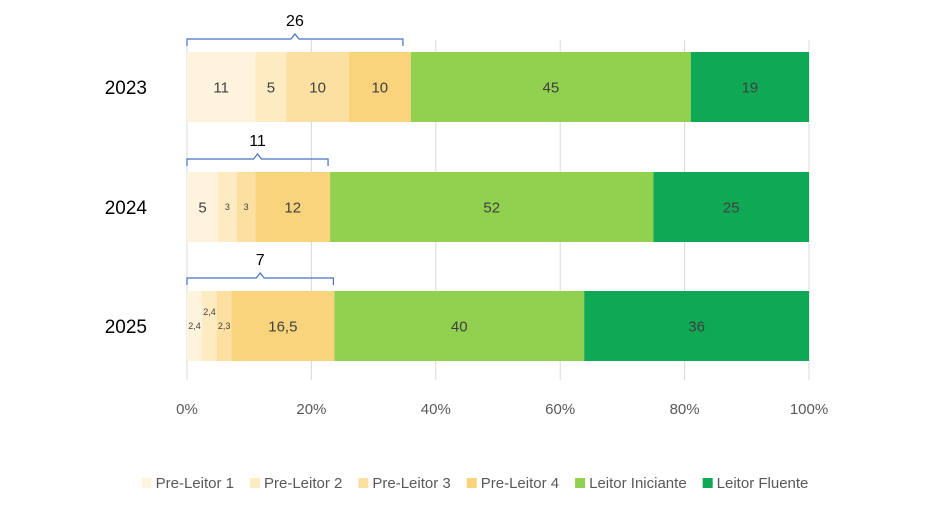 This screenshot has width=926, height=514. I want to click on bar-segment-label: 25, so click(731, 207).